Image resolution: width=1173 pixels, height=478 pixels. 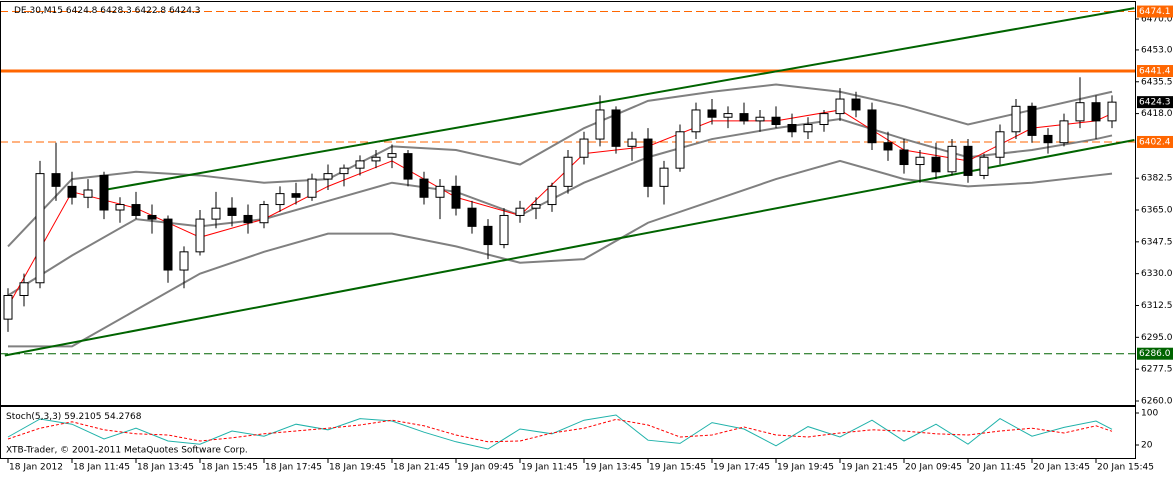 What do you see at coordinates (82, 11) in the screenshot?
I see `header-open: 6424.8` at bounding box center [82, 11].